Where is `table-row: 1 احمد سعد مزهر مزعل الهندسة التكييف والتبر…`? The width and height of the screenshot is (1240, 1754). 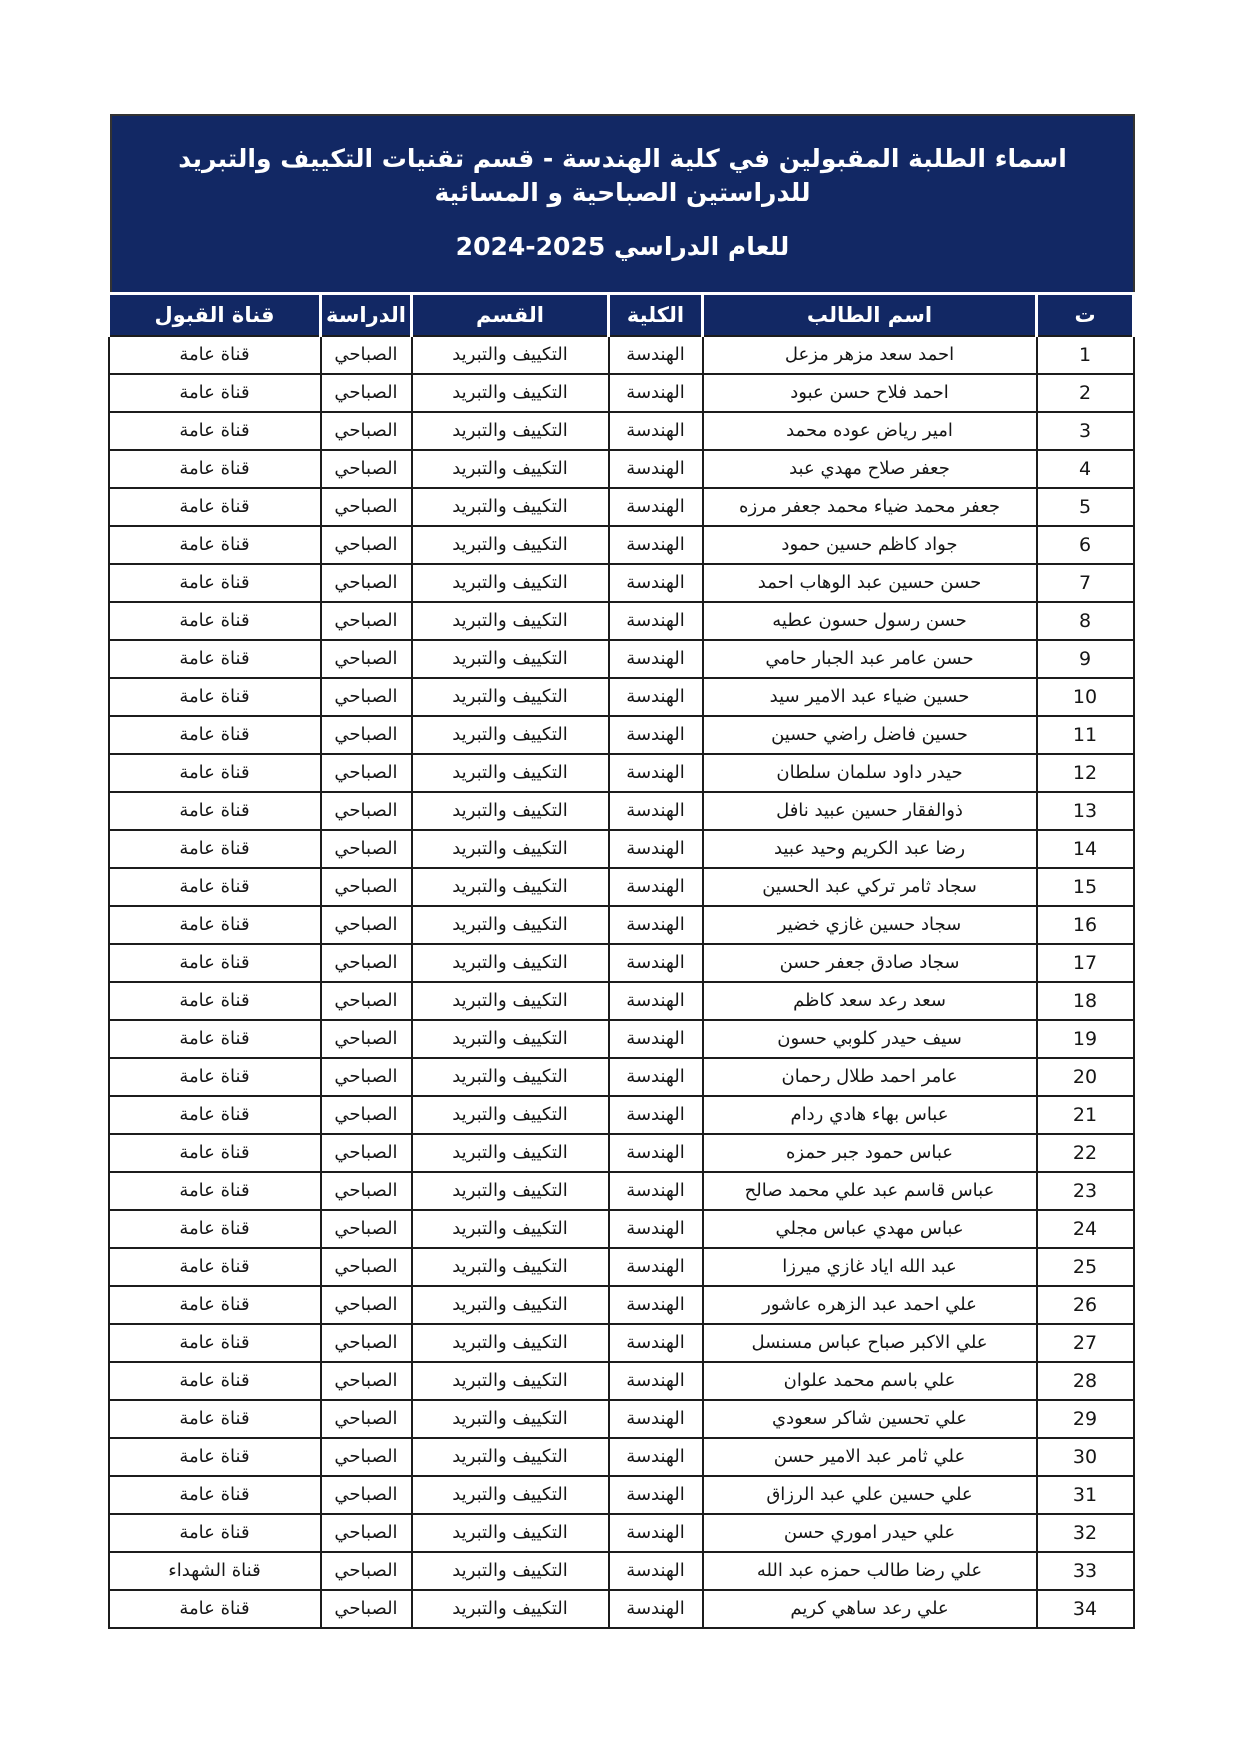
table-row: 1 احمد سعد مزهر مزعل الهندسة التكييف والتبر… is located at coordinates (621, 354).